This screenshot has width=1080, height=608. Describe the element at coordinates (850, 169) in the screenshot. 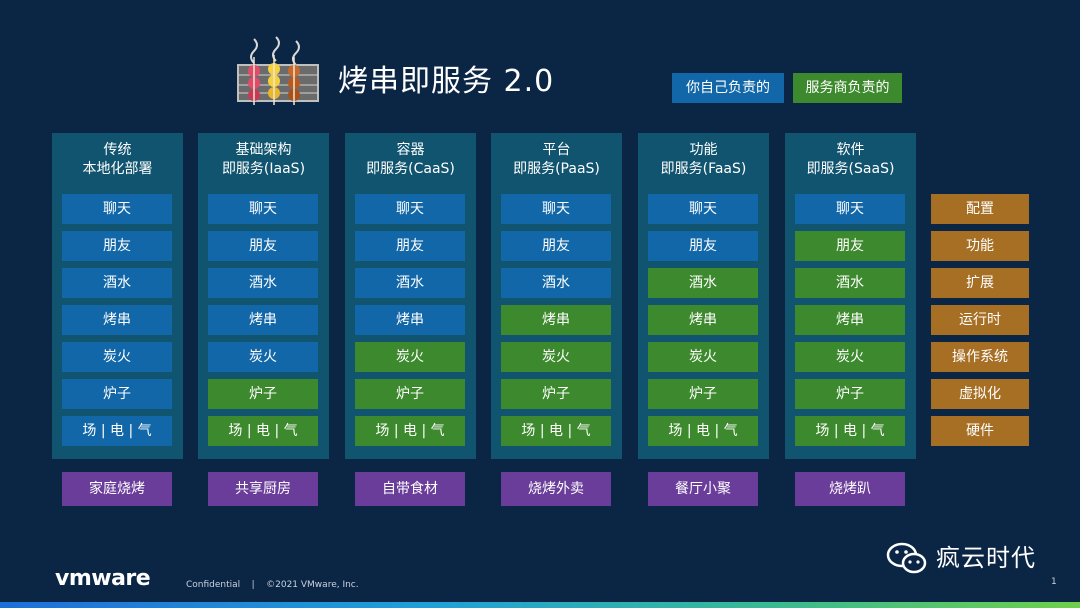

I see `column-heading-line: 即服务(SaaS)` at that location.